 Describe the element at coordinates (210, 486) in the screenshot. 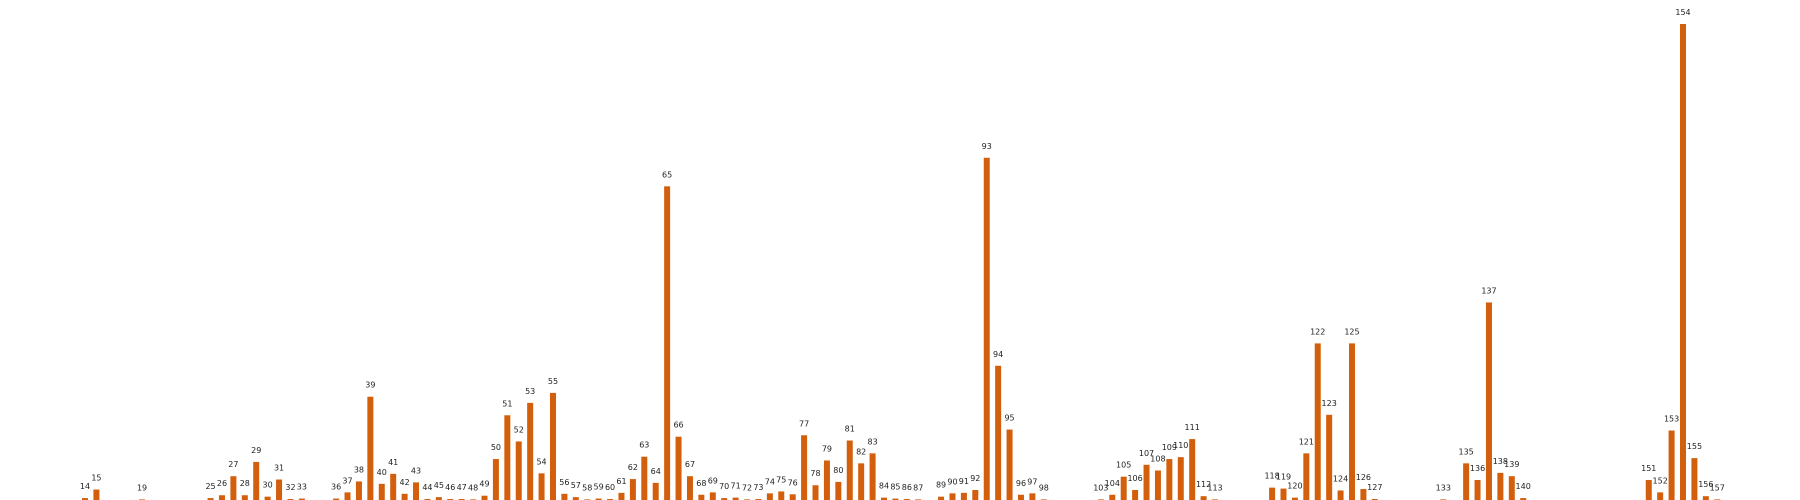

I see `bar-label-25: 25` at that location.